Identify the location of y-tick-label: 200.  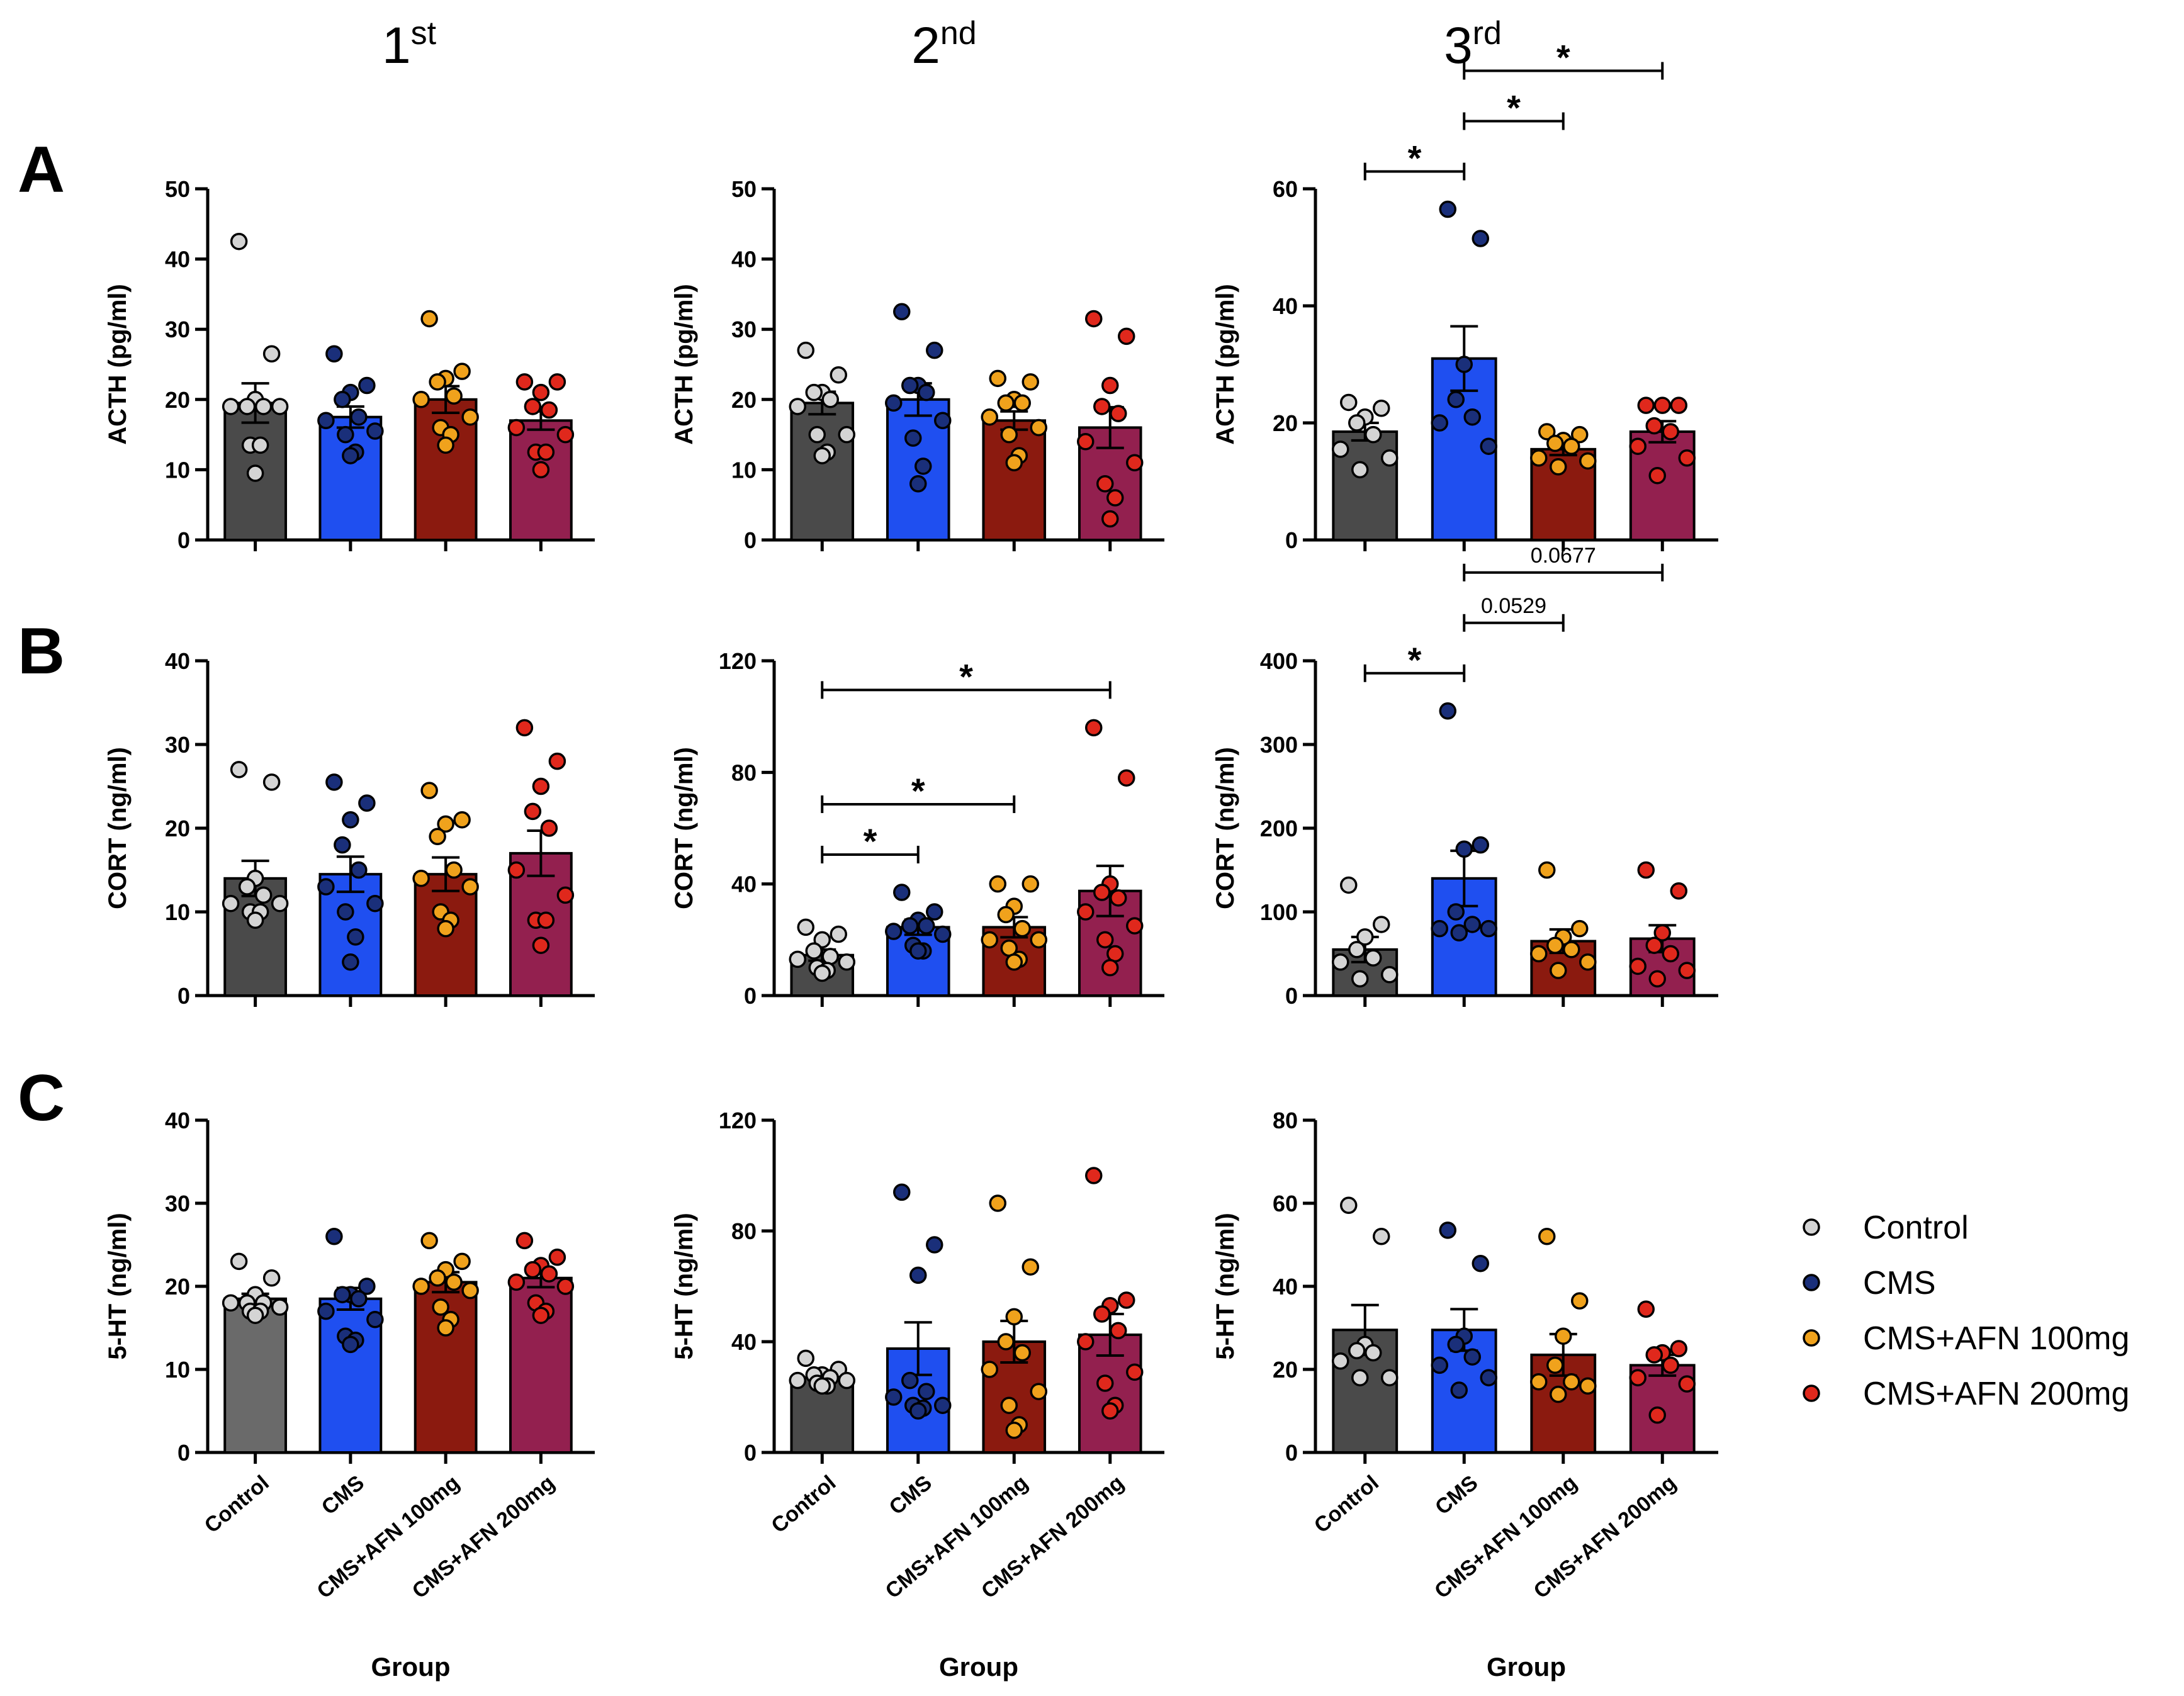
(1279, 828).